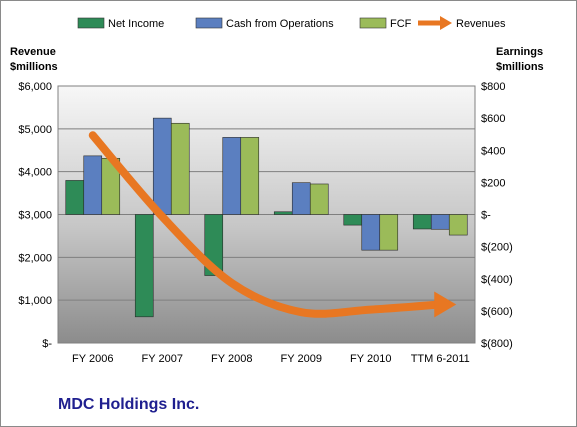  Describe the element at coordinates (401, 24) in the screenshot. I see `legend-label: FCF` at that location.